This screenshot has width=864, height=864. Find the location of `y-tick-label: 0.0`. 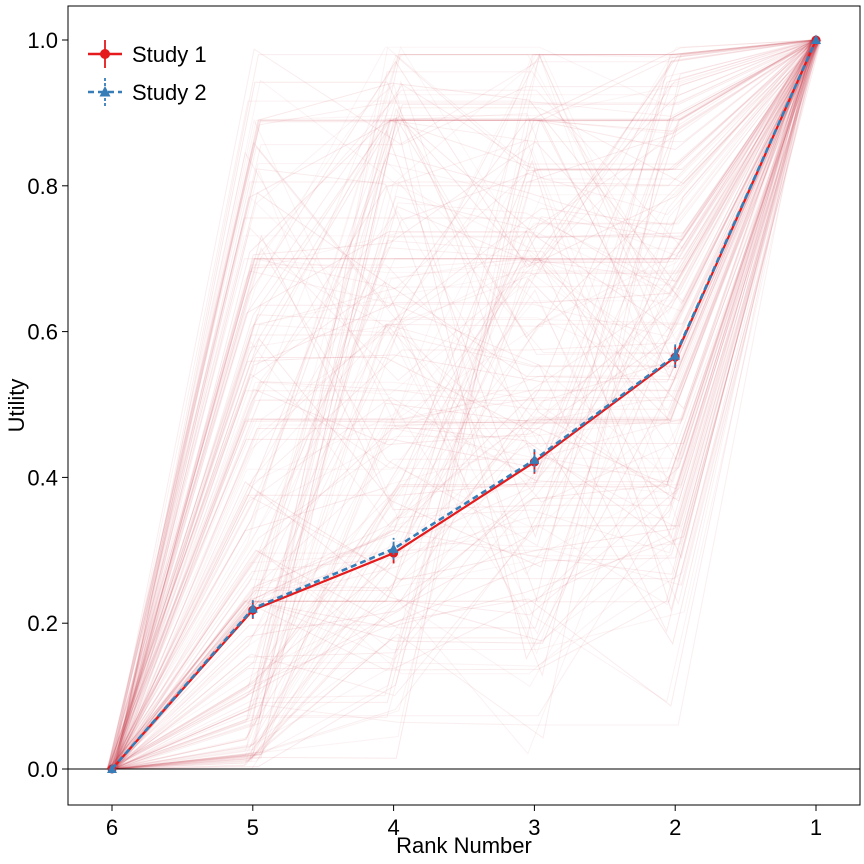

y-tick-label: 0.0 is located at coordinates (42, 769).